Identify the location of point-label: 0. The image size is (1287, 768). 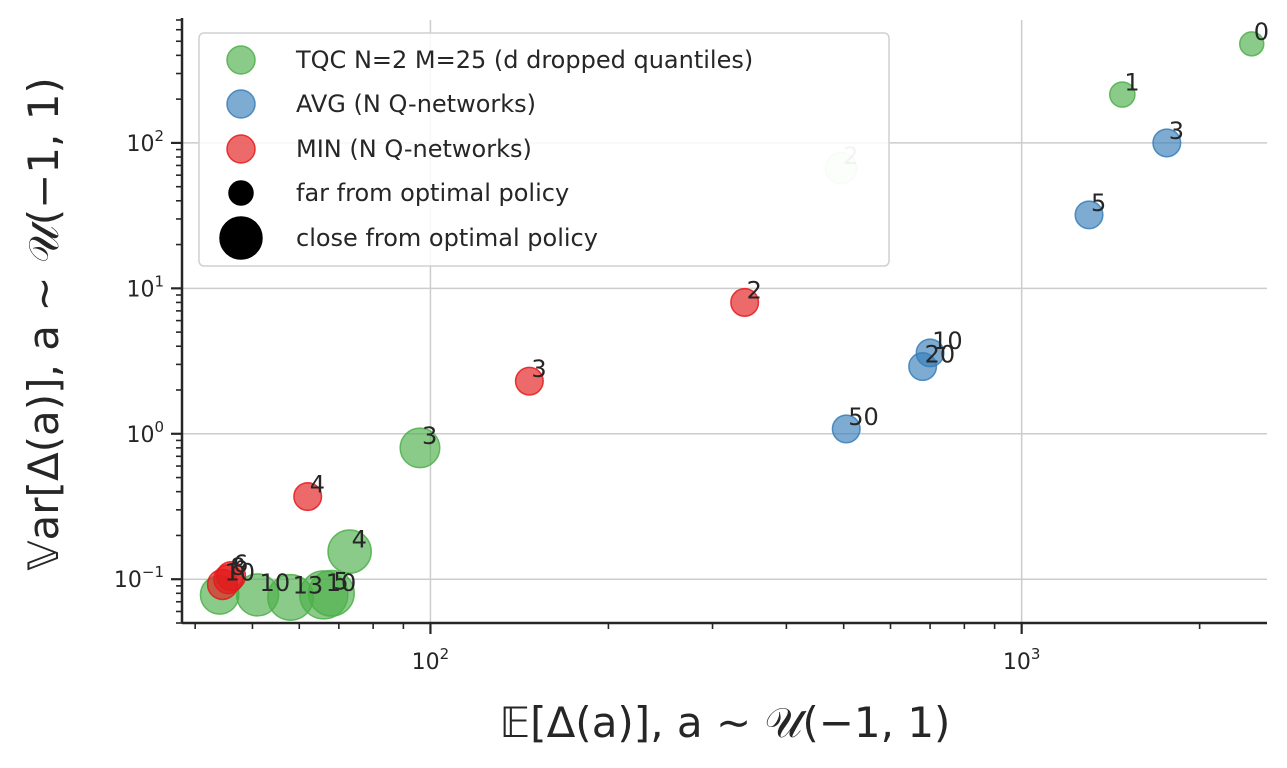
(1261, 32).